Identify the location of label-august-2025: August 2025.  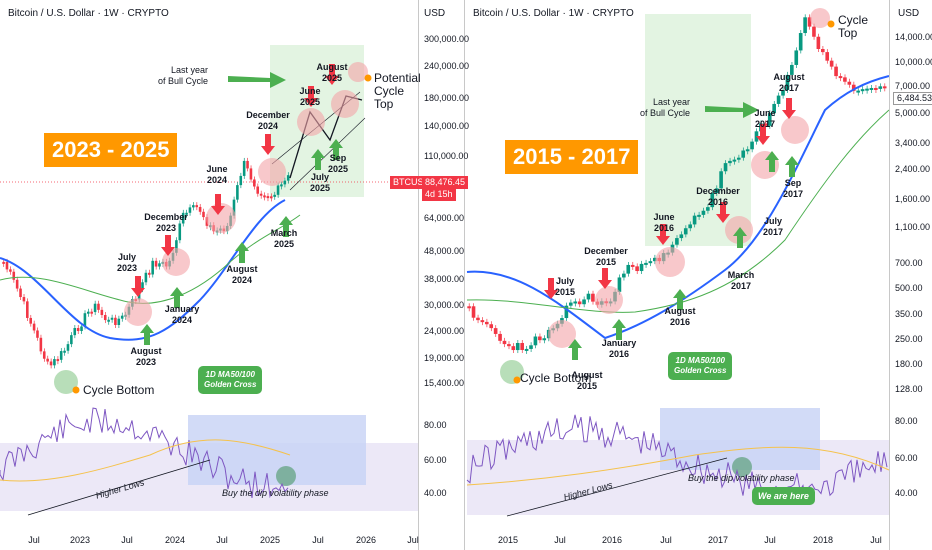
(332, 72).